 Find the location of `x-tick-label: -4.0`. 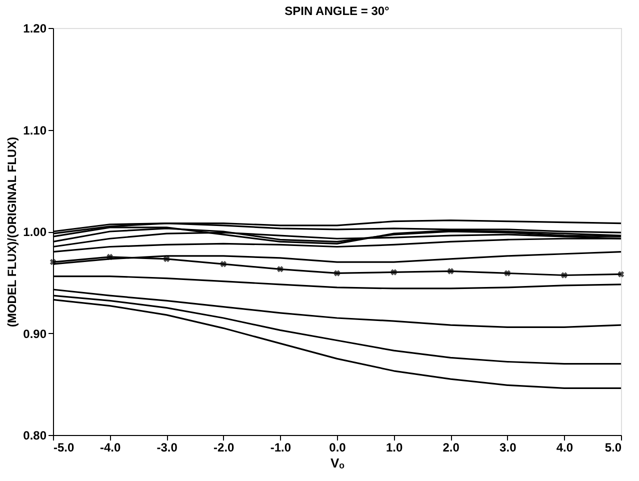

x-tick-label: -4.0 is located at coordinates (110, 447).